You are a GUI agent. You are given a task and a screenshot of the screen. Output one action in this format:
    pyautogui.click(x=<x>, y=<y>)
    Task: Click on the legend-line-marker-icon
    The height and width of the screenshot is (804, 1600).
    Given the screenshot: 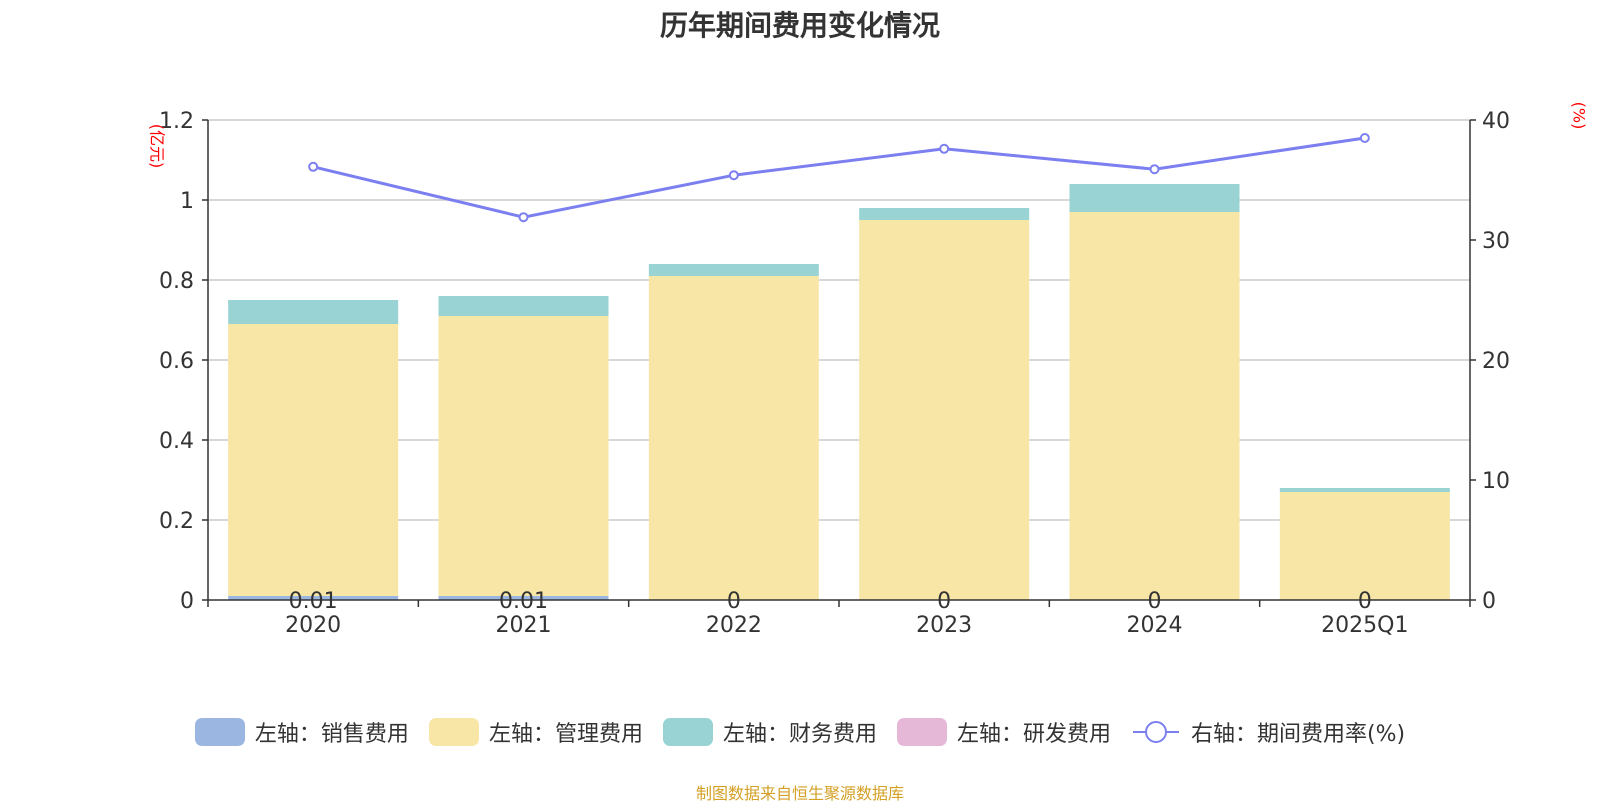 What is the action you would take?
    pyautogui.click(x=1155, y=732)
    